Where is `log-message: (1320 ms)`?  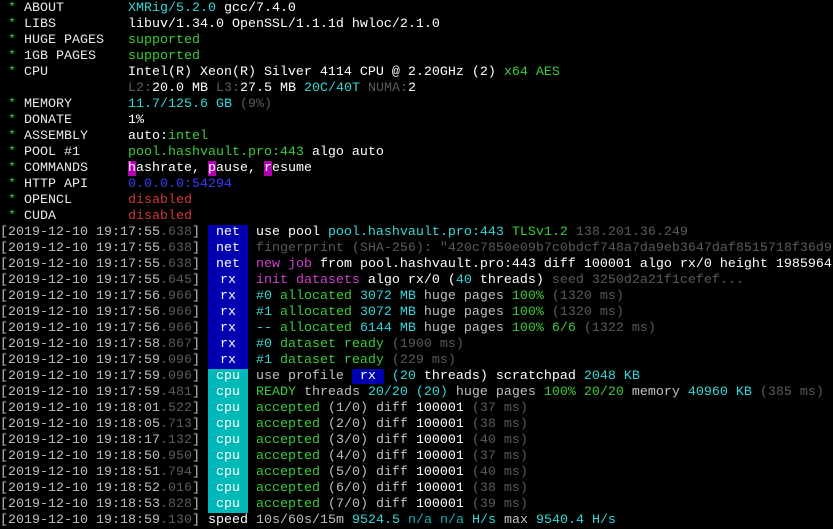
log-message: (1320 ms) is located at coordinates (583, 312).